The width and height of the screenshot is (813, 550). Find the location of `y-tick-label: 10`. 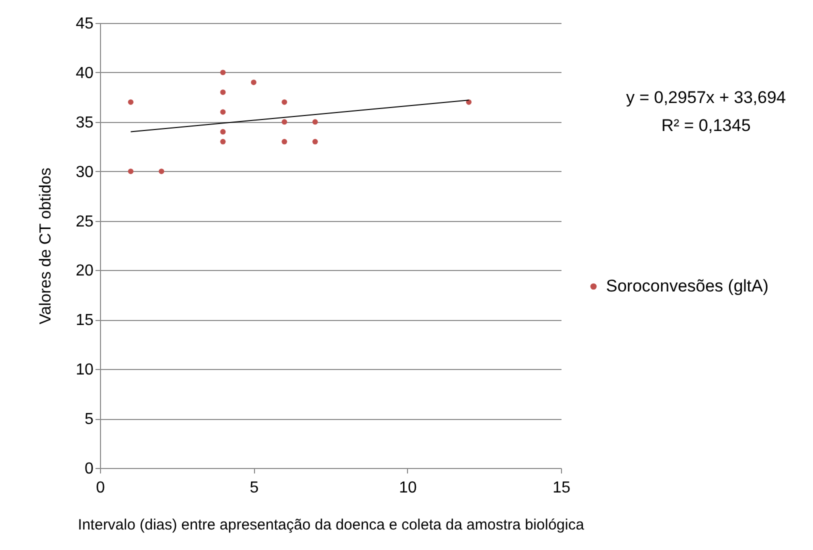

y-tick-label: 10 is located at coordinates (85, 370).